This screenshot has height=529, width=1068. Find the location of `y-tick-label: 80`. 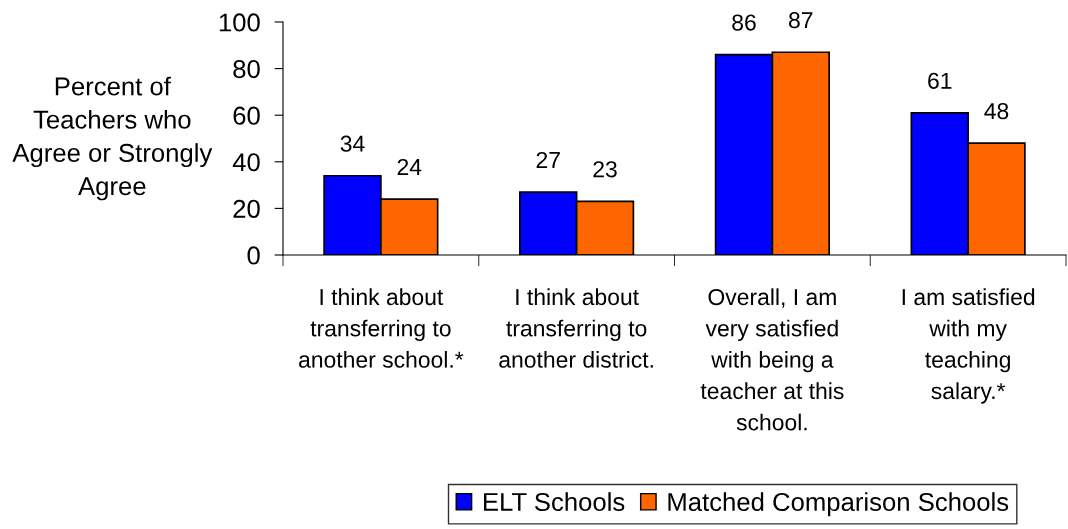

y-tick-label: 80 is located at coordinates (246, 69).